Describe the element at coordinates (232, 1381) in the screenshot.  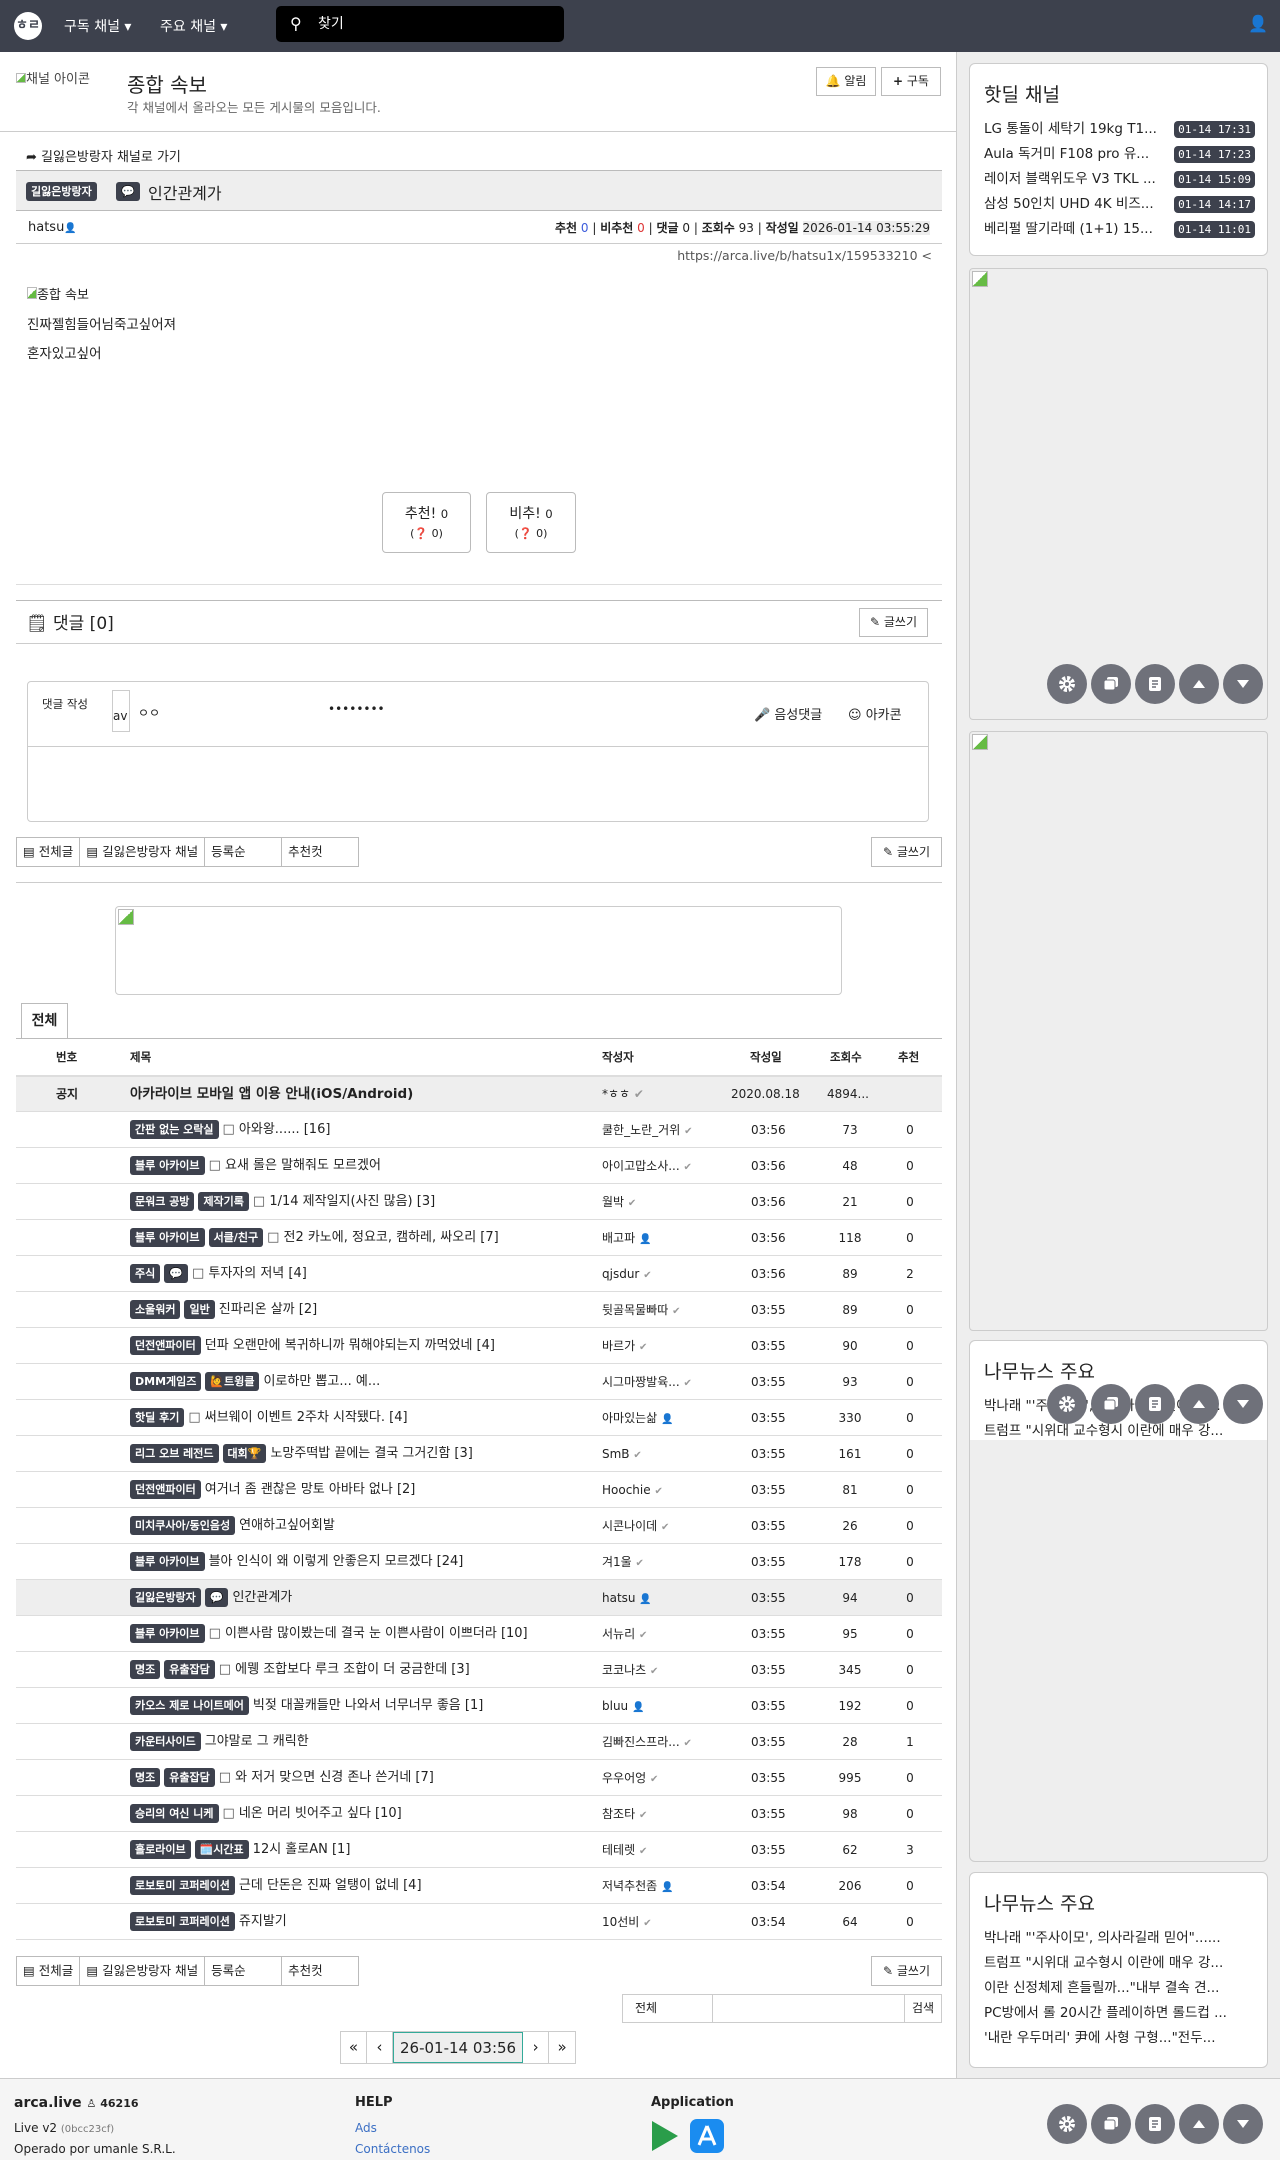
I see `category-badge: 🙋트윙클` at that location.